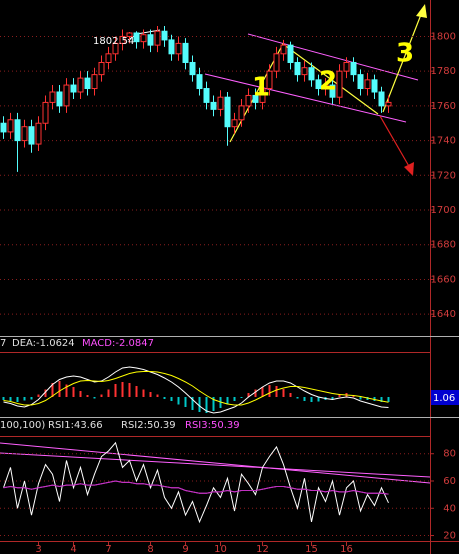 Image resolution: width=459 pixels, height=554 pixels. I want to click on x-tick-label: 15, so click(311, 549).